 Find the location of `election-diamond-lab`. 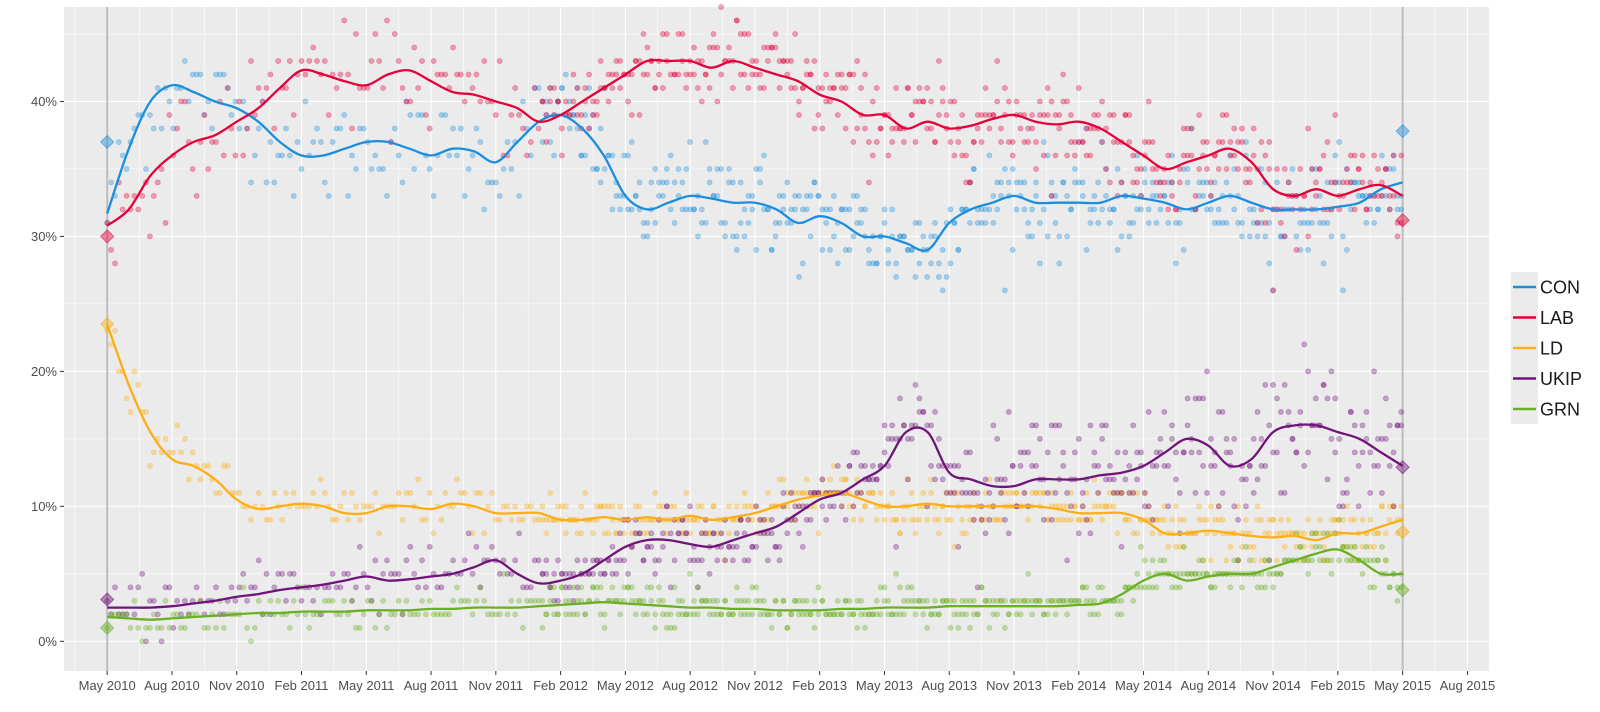

election-diamond-lab is located at coordinates (1402, 220).